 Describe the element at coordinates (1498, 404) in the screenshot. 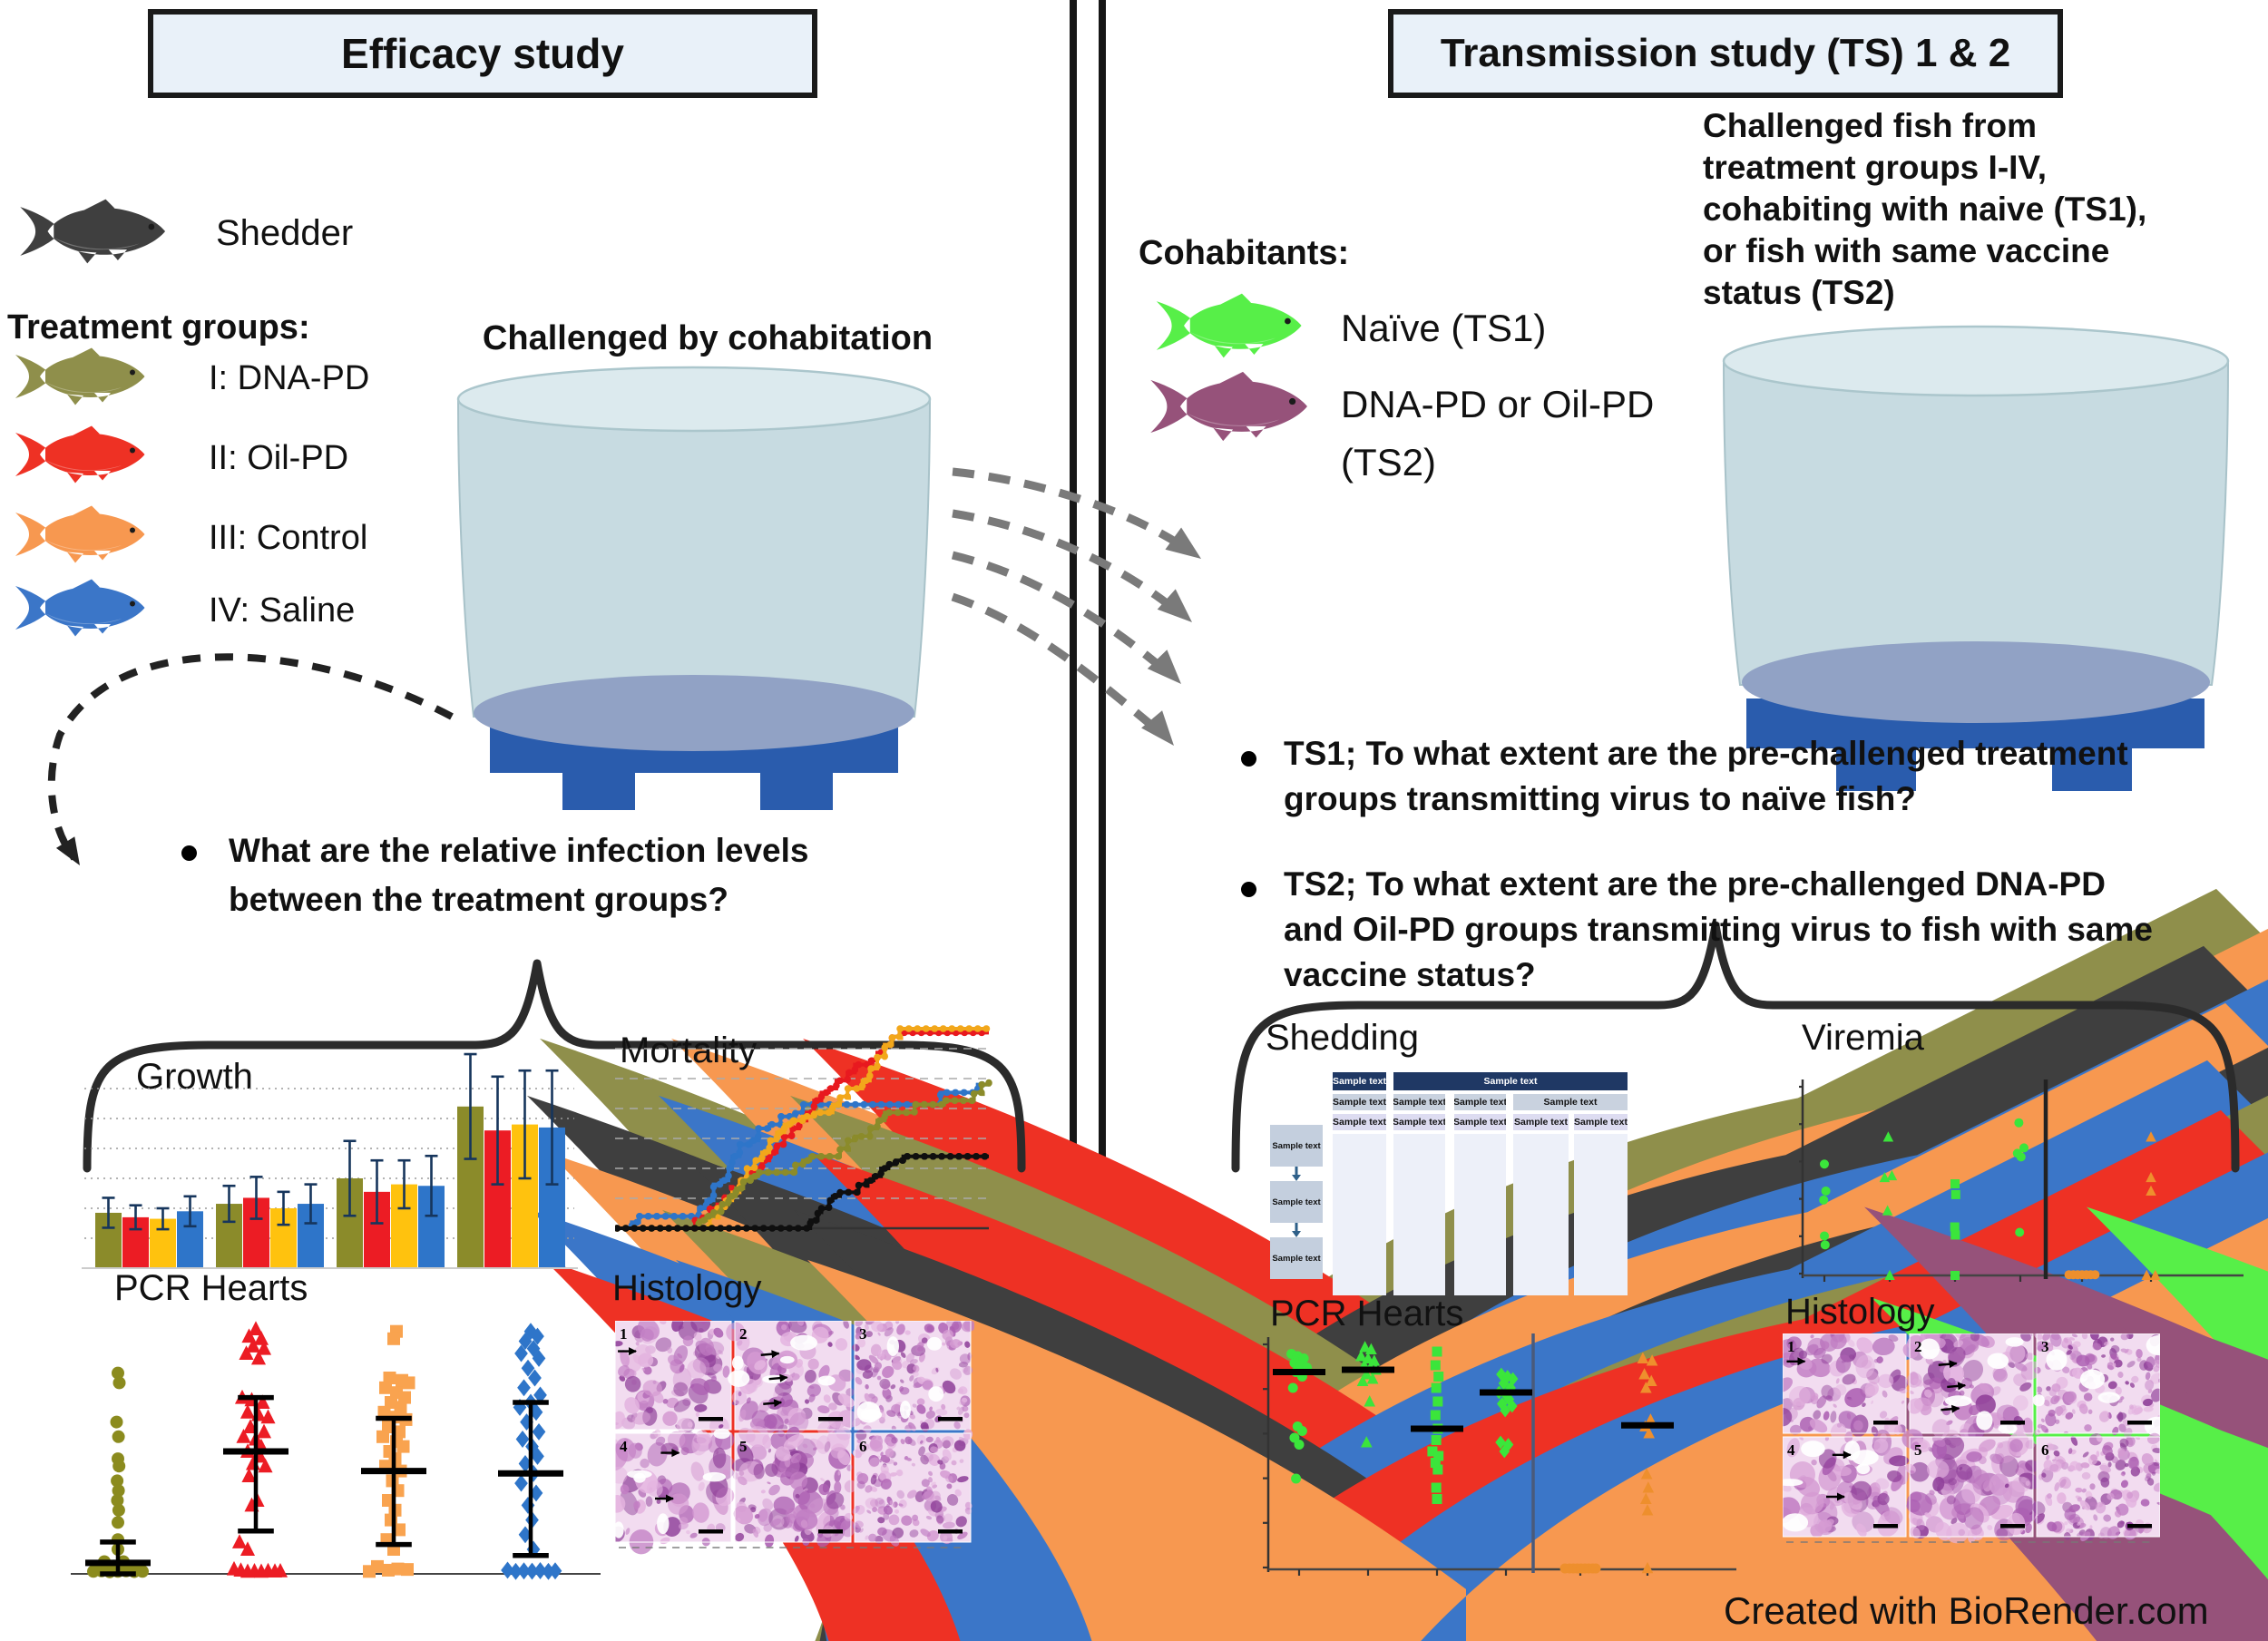

I see `cohabitant-ts2-label: DNA-PD or Oil-PD` at that location.